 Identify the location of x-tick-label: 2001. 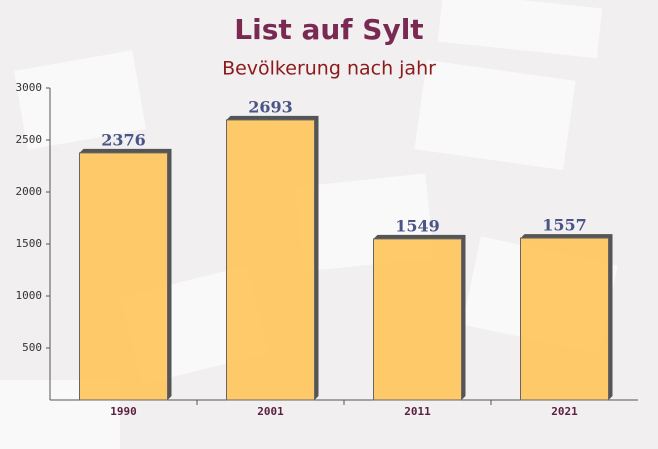
(270, 411).